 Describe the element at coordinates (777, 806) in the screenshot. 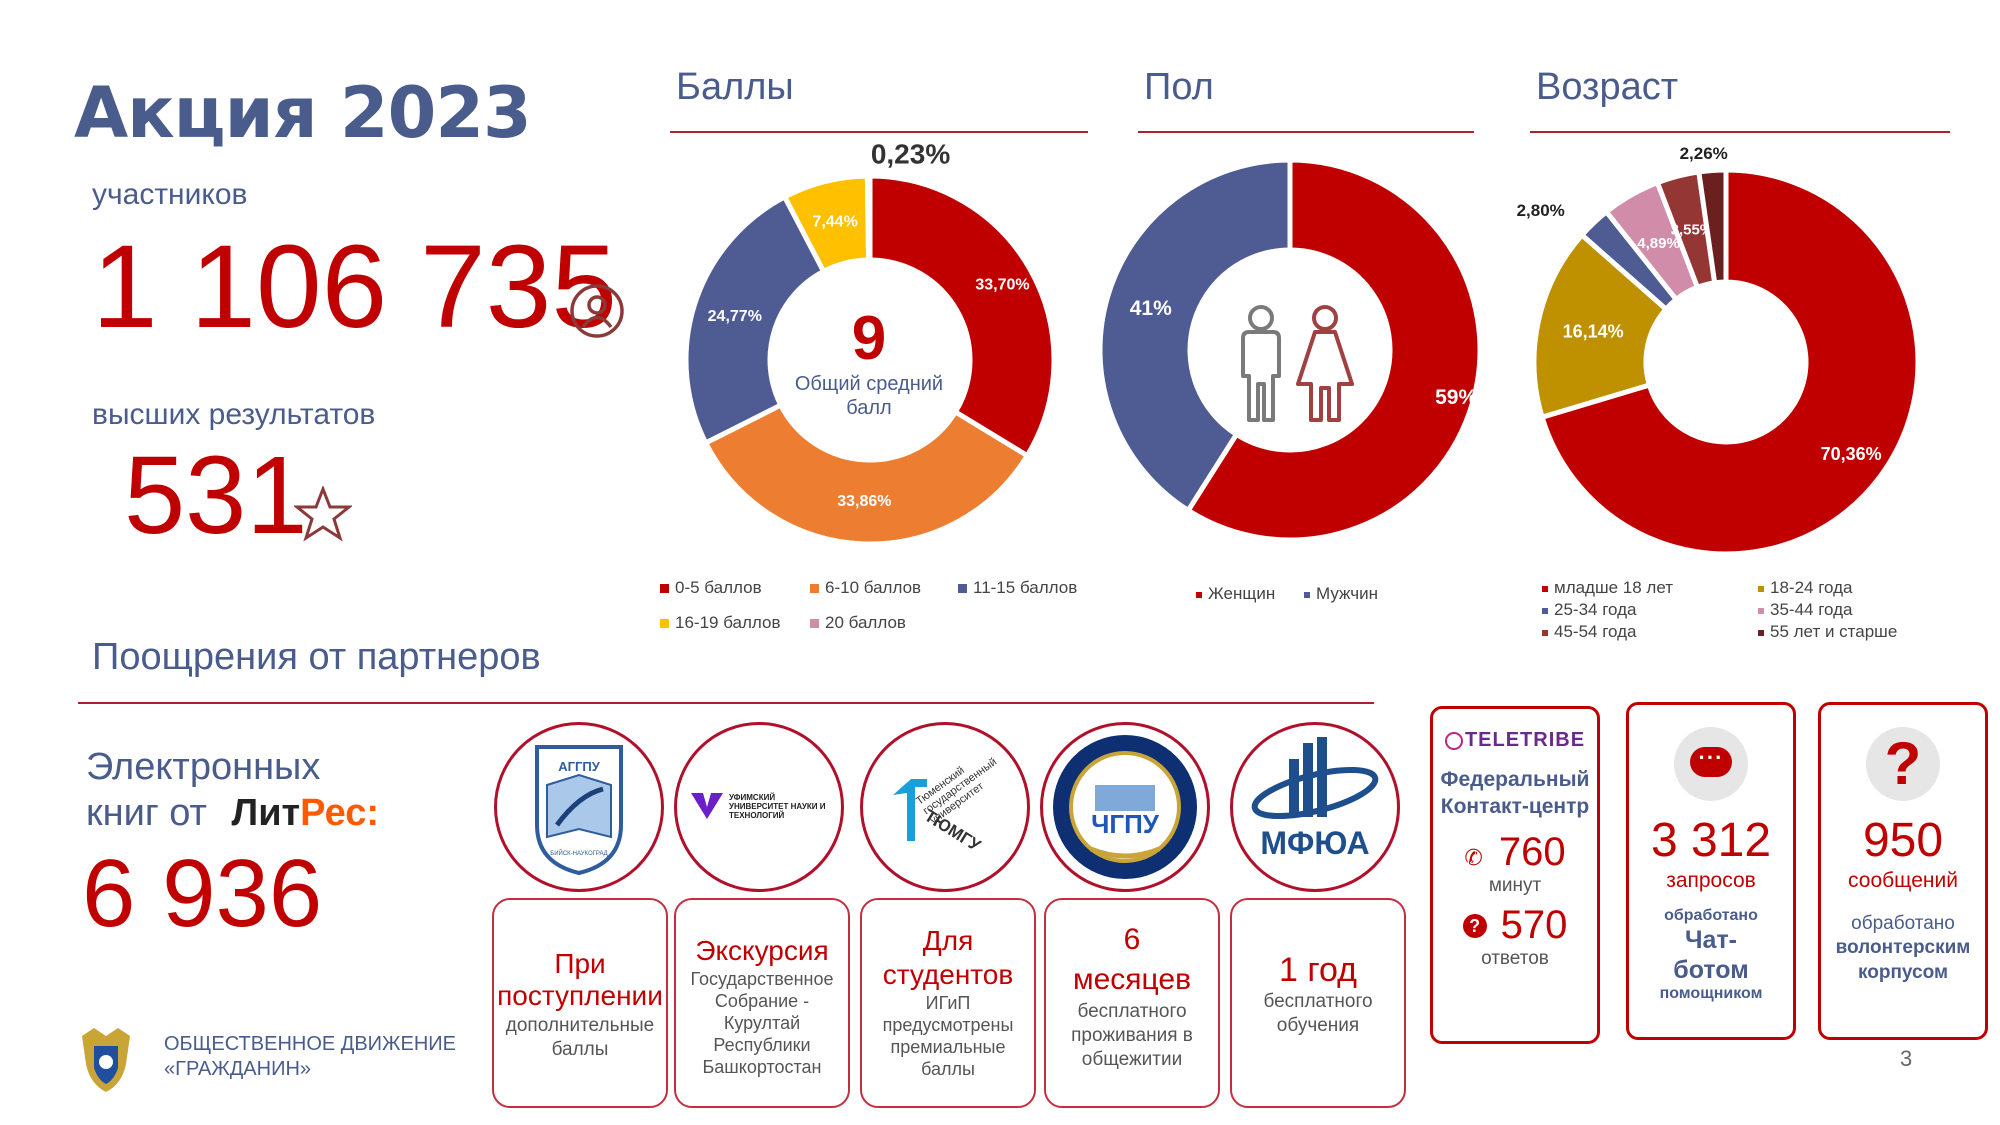

I see `uust-caption: УФИМСКИЙ УНИВЕРСИТЕТ НАУКИ И ТЕХНОЛОГИЙ` at that location.